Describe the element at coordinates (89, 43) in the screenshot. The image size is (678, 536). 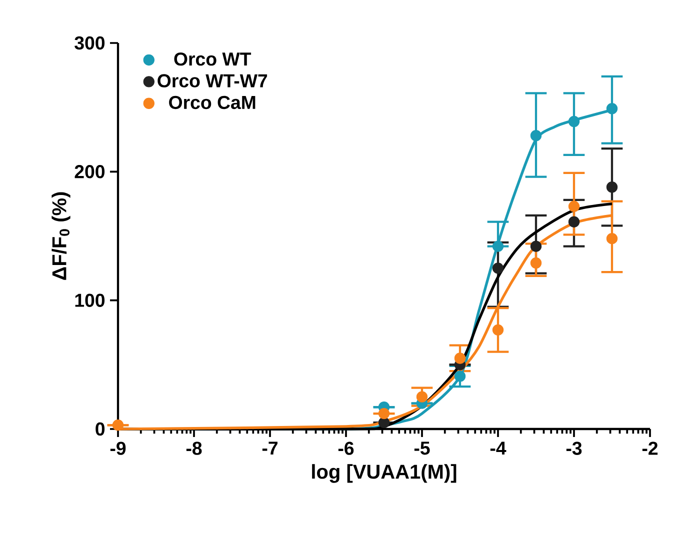
I see `y-tick-label: 300` at that location.